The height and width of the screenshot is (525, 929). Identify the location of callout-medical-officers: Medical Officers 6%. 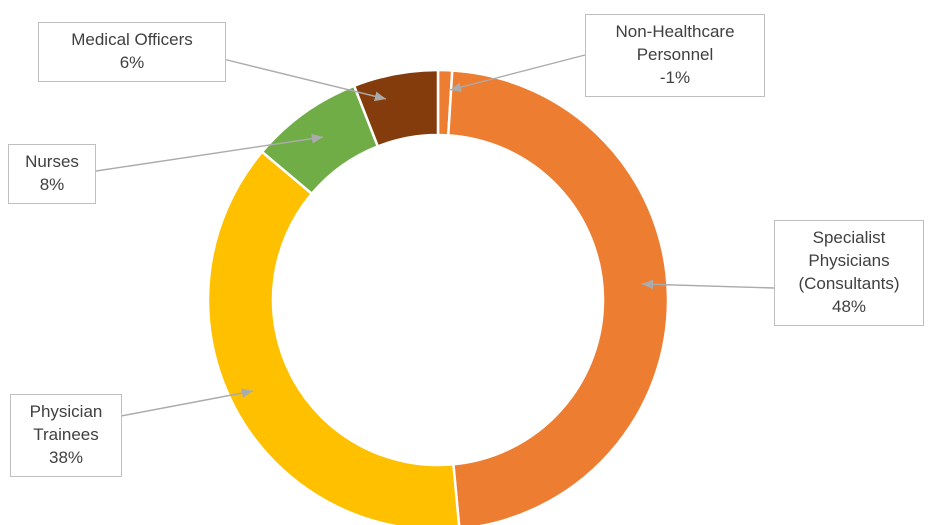
(132, 52).